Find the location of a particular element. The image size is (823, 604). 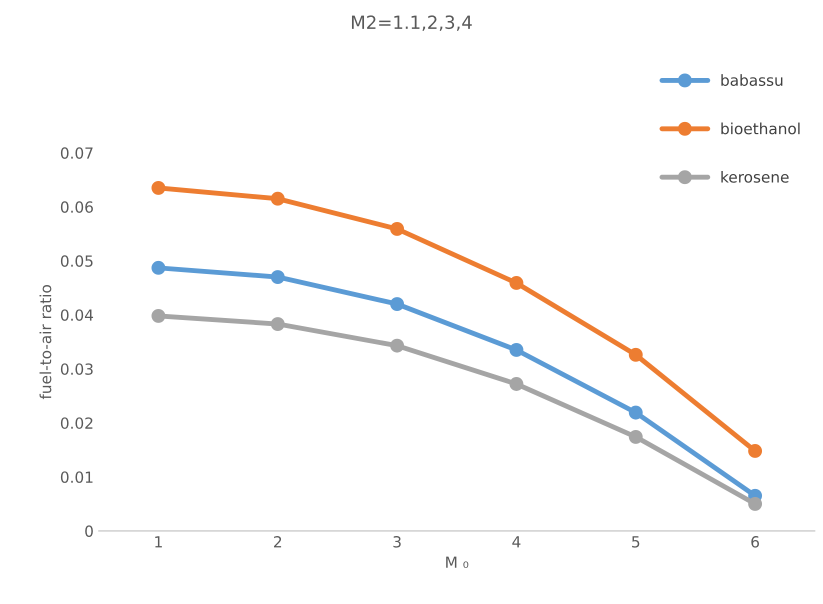

y-tick-label: 0.04 is located at coordinates (77, 315).